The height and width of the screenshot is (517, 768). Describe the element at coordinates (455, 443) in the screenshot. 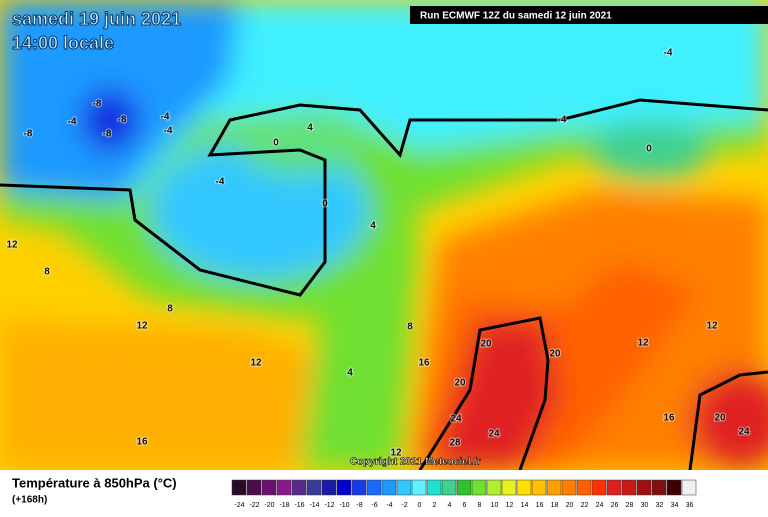

I see `contour-label: 28` at that location.